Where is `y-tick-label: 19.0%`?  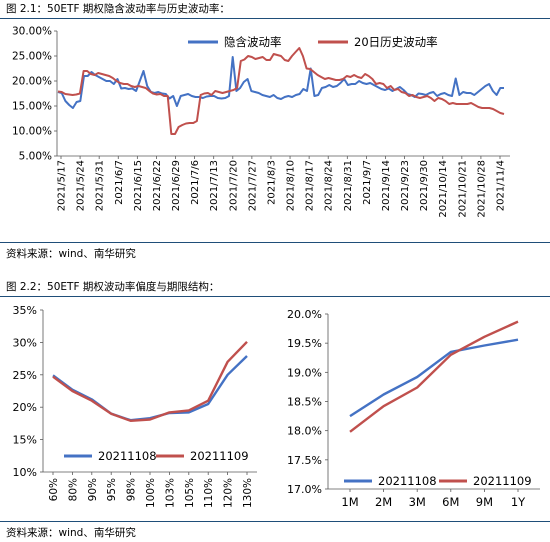 y-tick-label: 19.0% is located at coordinates (304, 372).